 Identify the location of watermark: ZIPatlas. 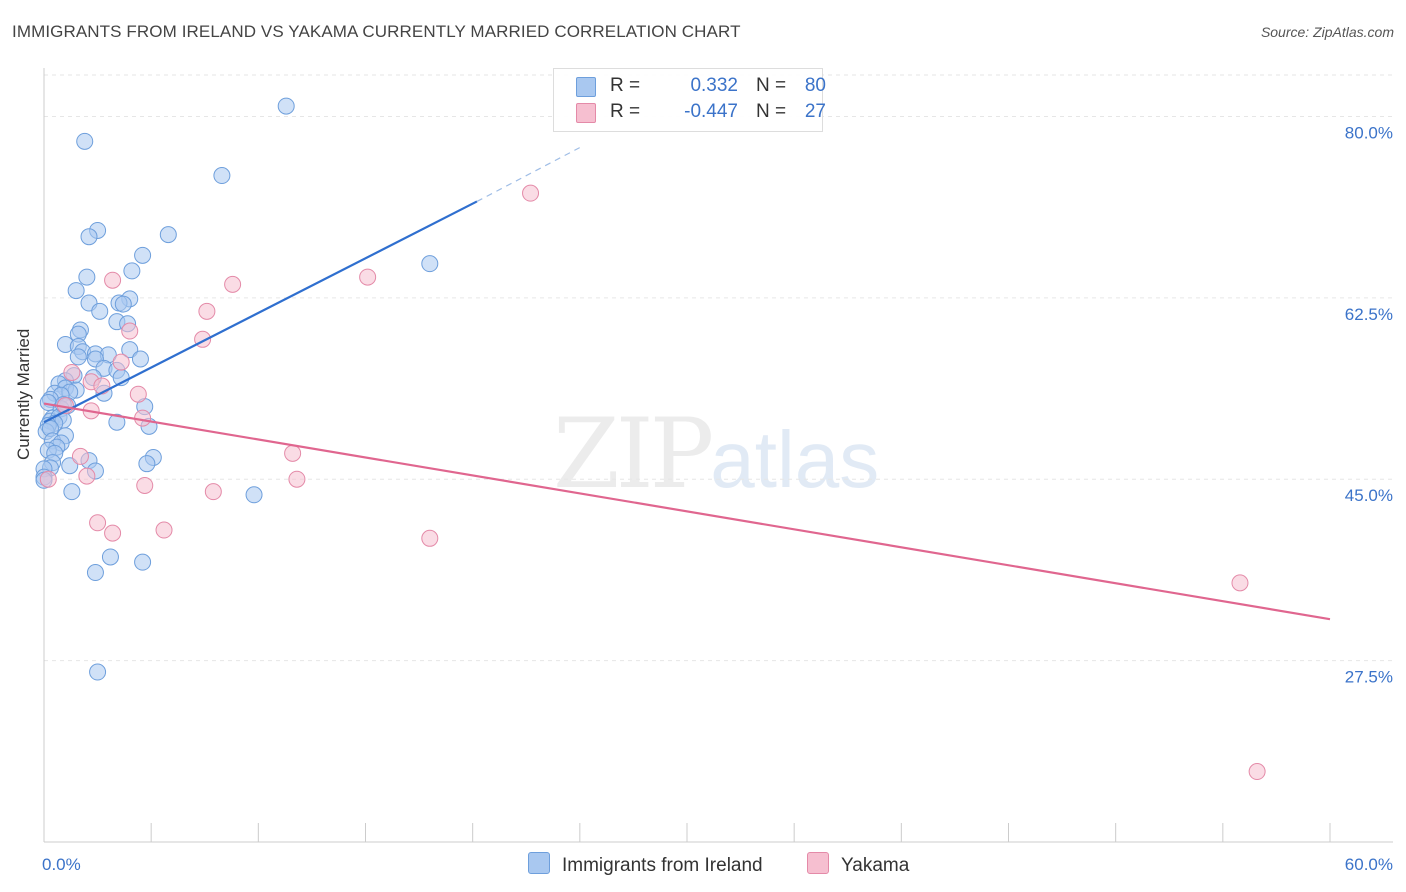
(716, 454).